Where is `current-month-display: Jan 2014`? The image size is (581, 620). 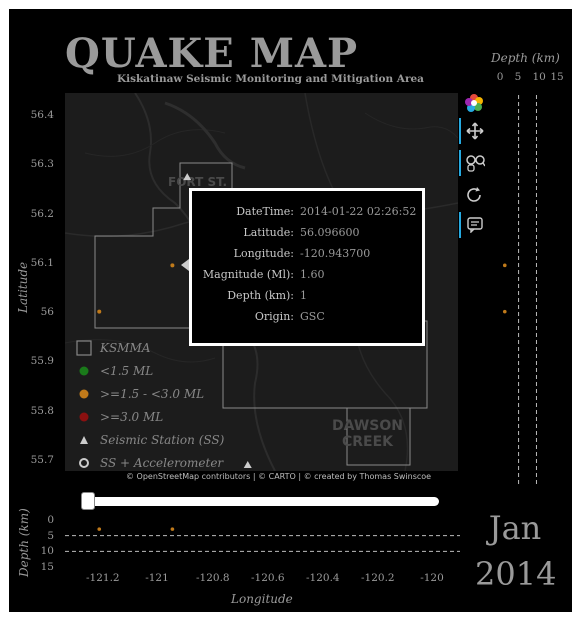
current-month-display: Jan 2014 is located at coordinates (516, 551).